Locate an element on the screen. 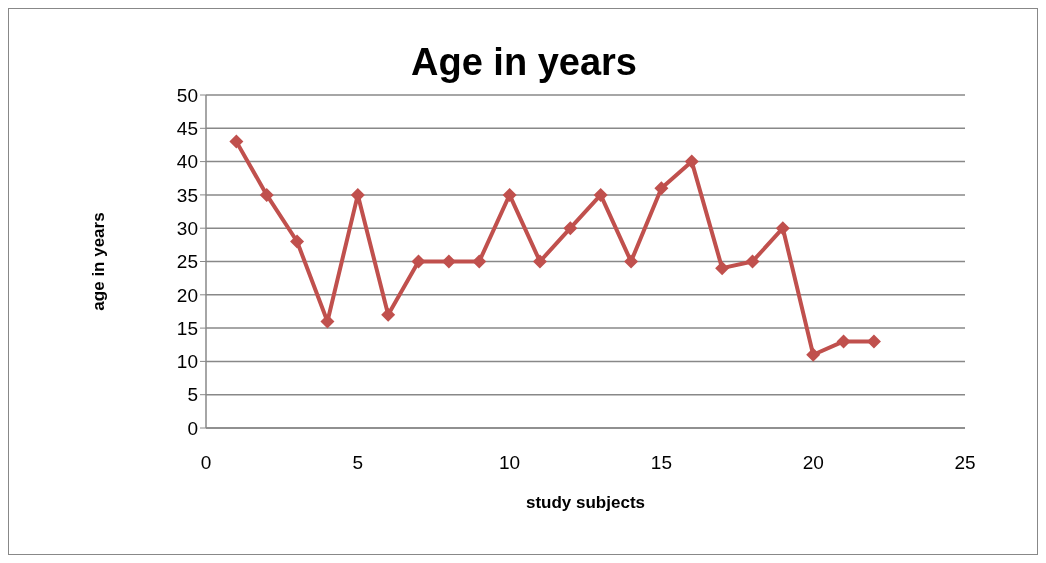 The width and height of the screenshot is (1046, 563). y-tick-label: 50 is located at coordinates (187, 95).